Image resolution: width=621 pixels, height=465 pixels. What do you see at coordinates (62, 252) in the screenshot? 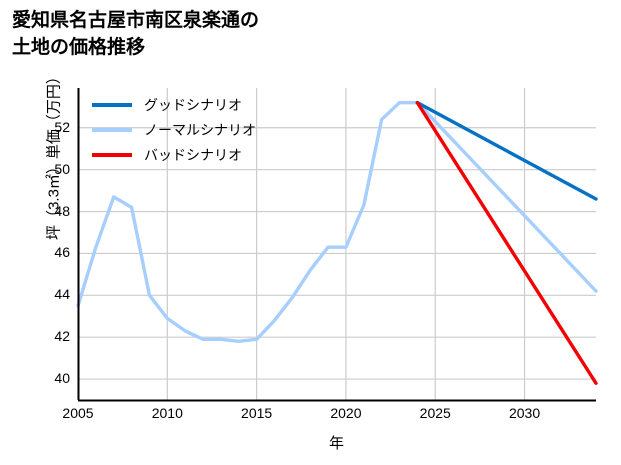
I see `y-tick-label: 46` at bounding box center [62, 252].